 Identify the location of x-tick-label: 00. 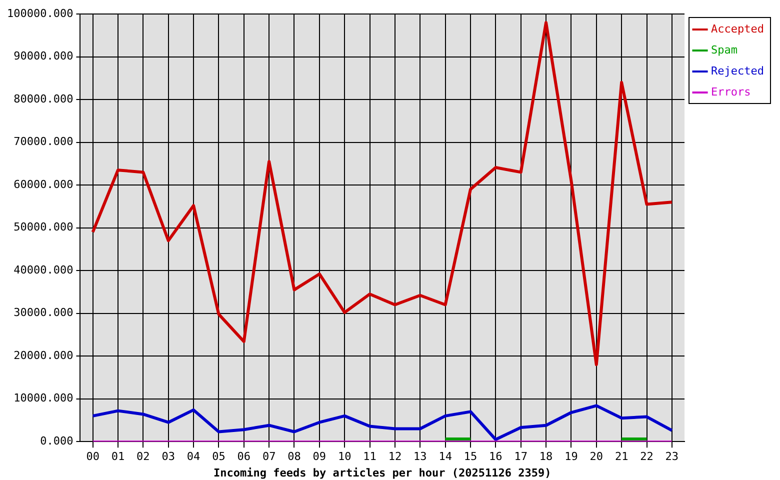
(93, 457).